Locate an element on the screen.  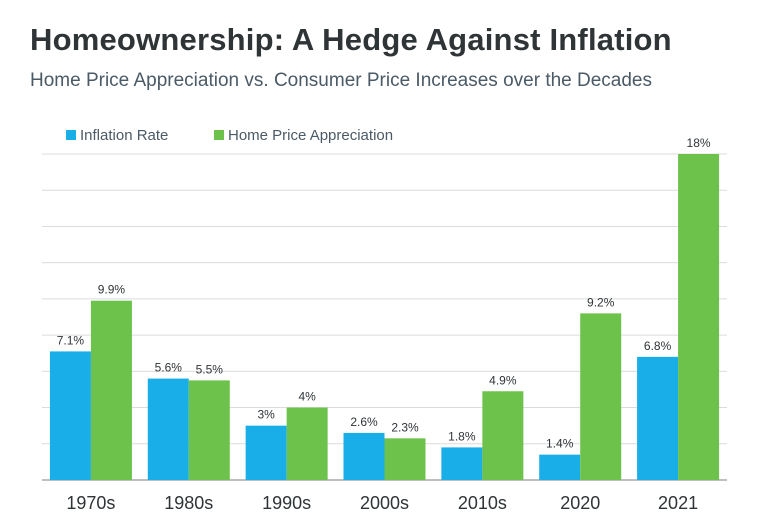
x-tick-label-2010s: 2010s is located at coordinates (482, 503).